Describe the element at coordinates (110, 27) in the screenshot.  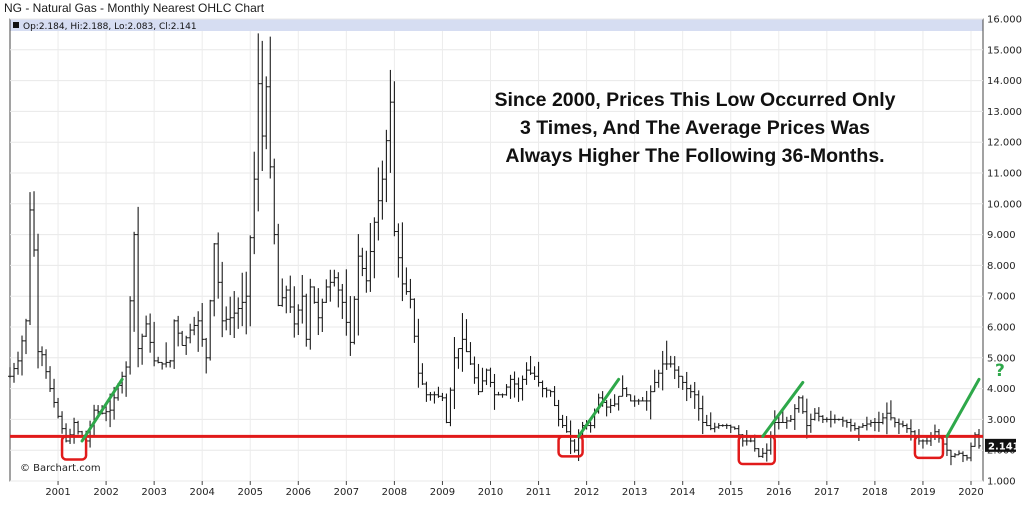
I see `ohlc-readout: Op:2.184, Hi:2.188, Lo:2.083, Cl:2.141` at that location.